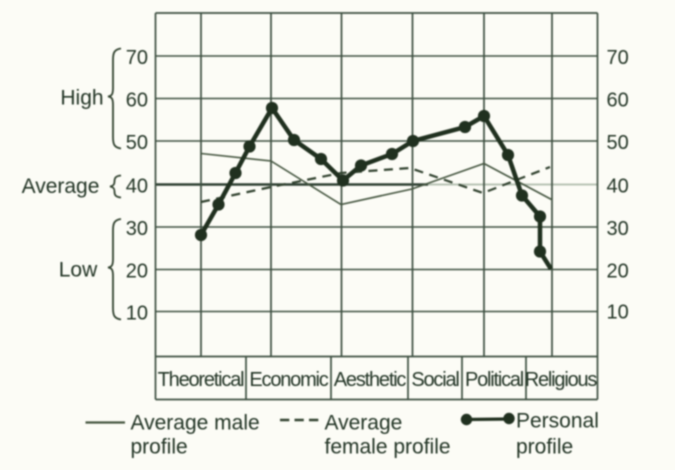  What do you see at coordinates (494, 380) in the screenshot?
I see `svg-text: Political` at bounding box center [494, 380].